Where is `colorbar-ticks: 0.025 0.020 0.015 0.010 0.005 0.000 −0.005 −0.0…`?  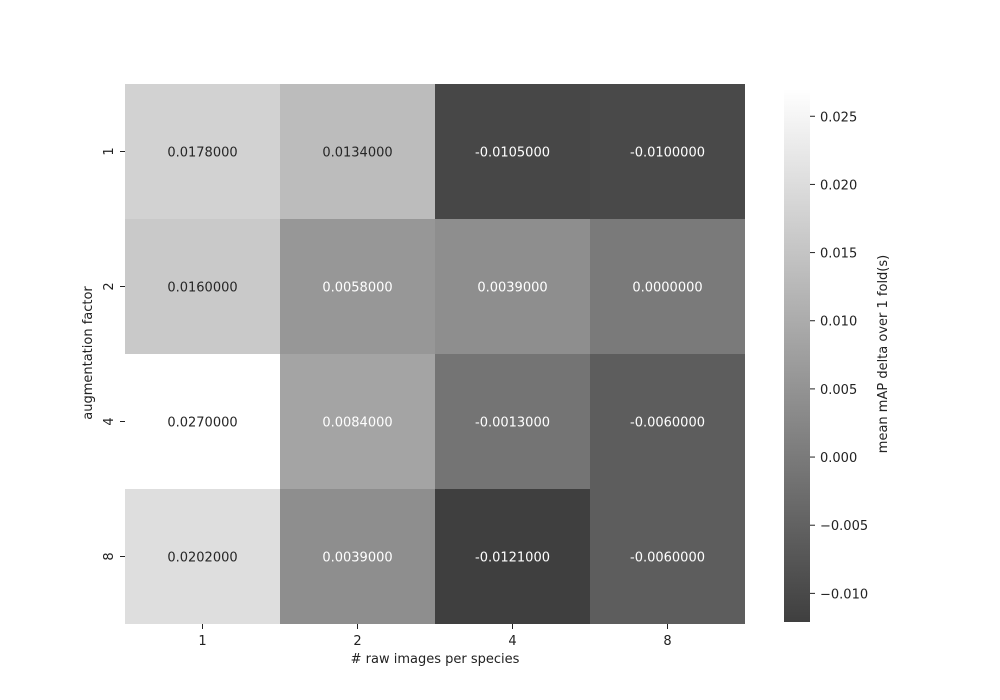
colorbar-ticks: 0.025 0.020 0.015 0.010 0.005 0.000 −0.005 −0.0… is located at coordinates (839, 356).